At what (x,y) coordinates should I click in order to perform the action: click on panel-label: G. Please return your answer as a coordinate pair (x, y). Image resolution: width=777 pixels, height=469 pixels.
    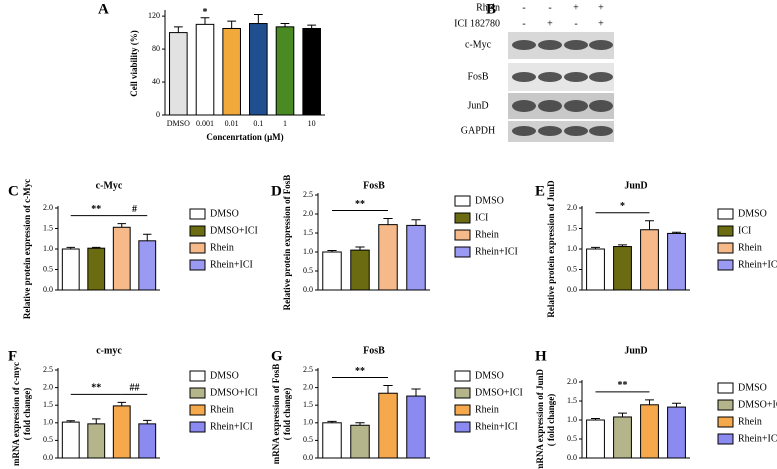
    Looking at the image, I should click on (277, 356).